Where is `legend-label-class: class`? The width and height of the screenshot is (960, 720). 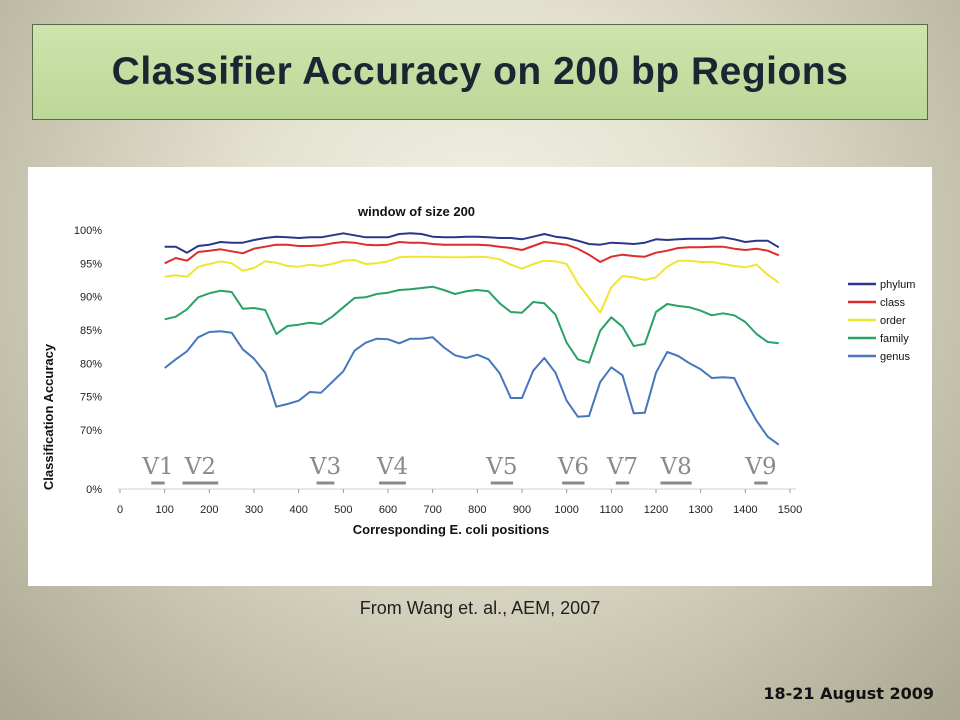
legend-label-class: class is located at coordinates (893, 303).